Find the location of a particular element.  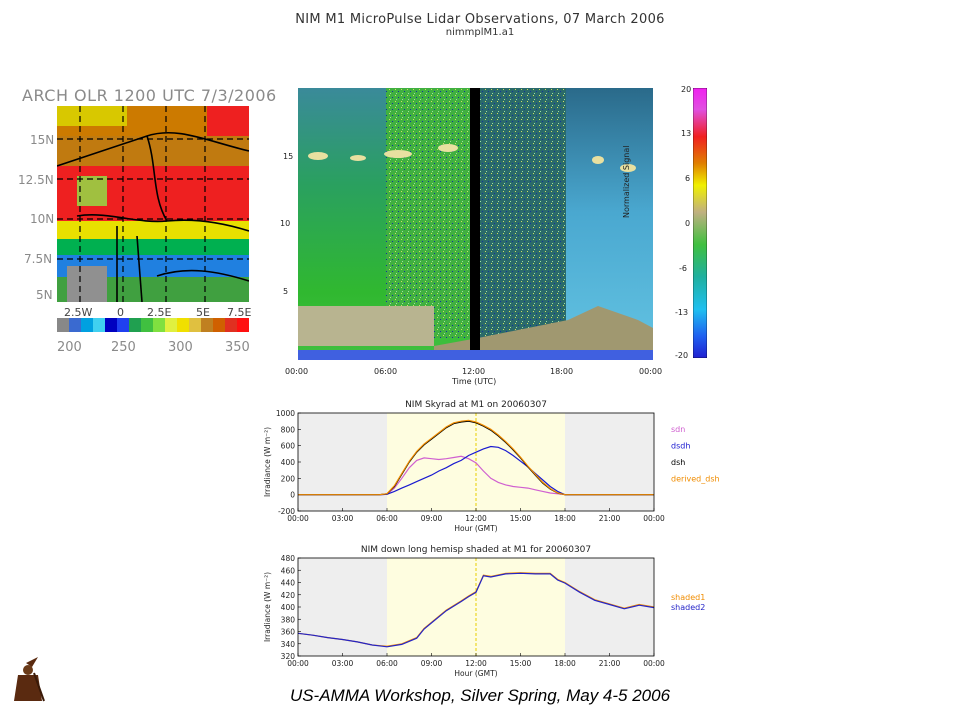

olr-map is located at coordinates (153, 204).